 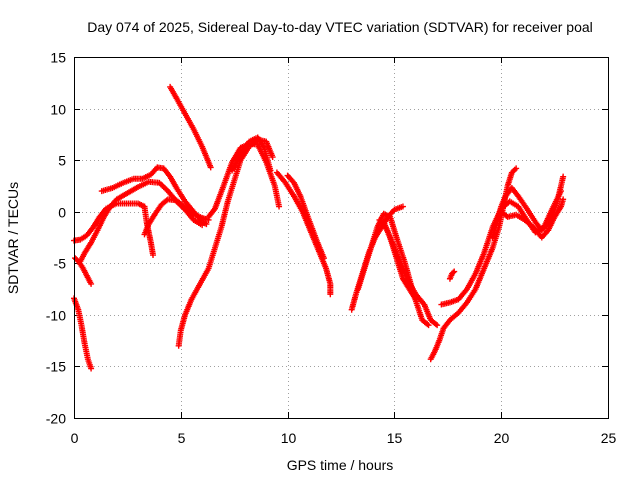 I want to click on y-tick-label: 15, so click(x=58, y=58).